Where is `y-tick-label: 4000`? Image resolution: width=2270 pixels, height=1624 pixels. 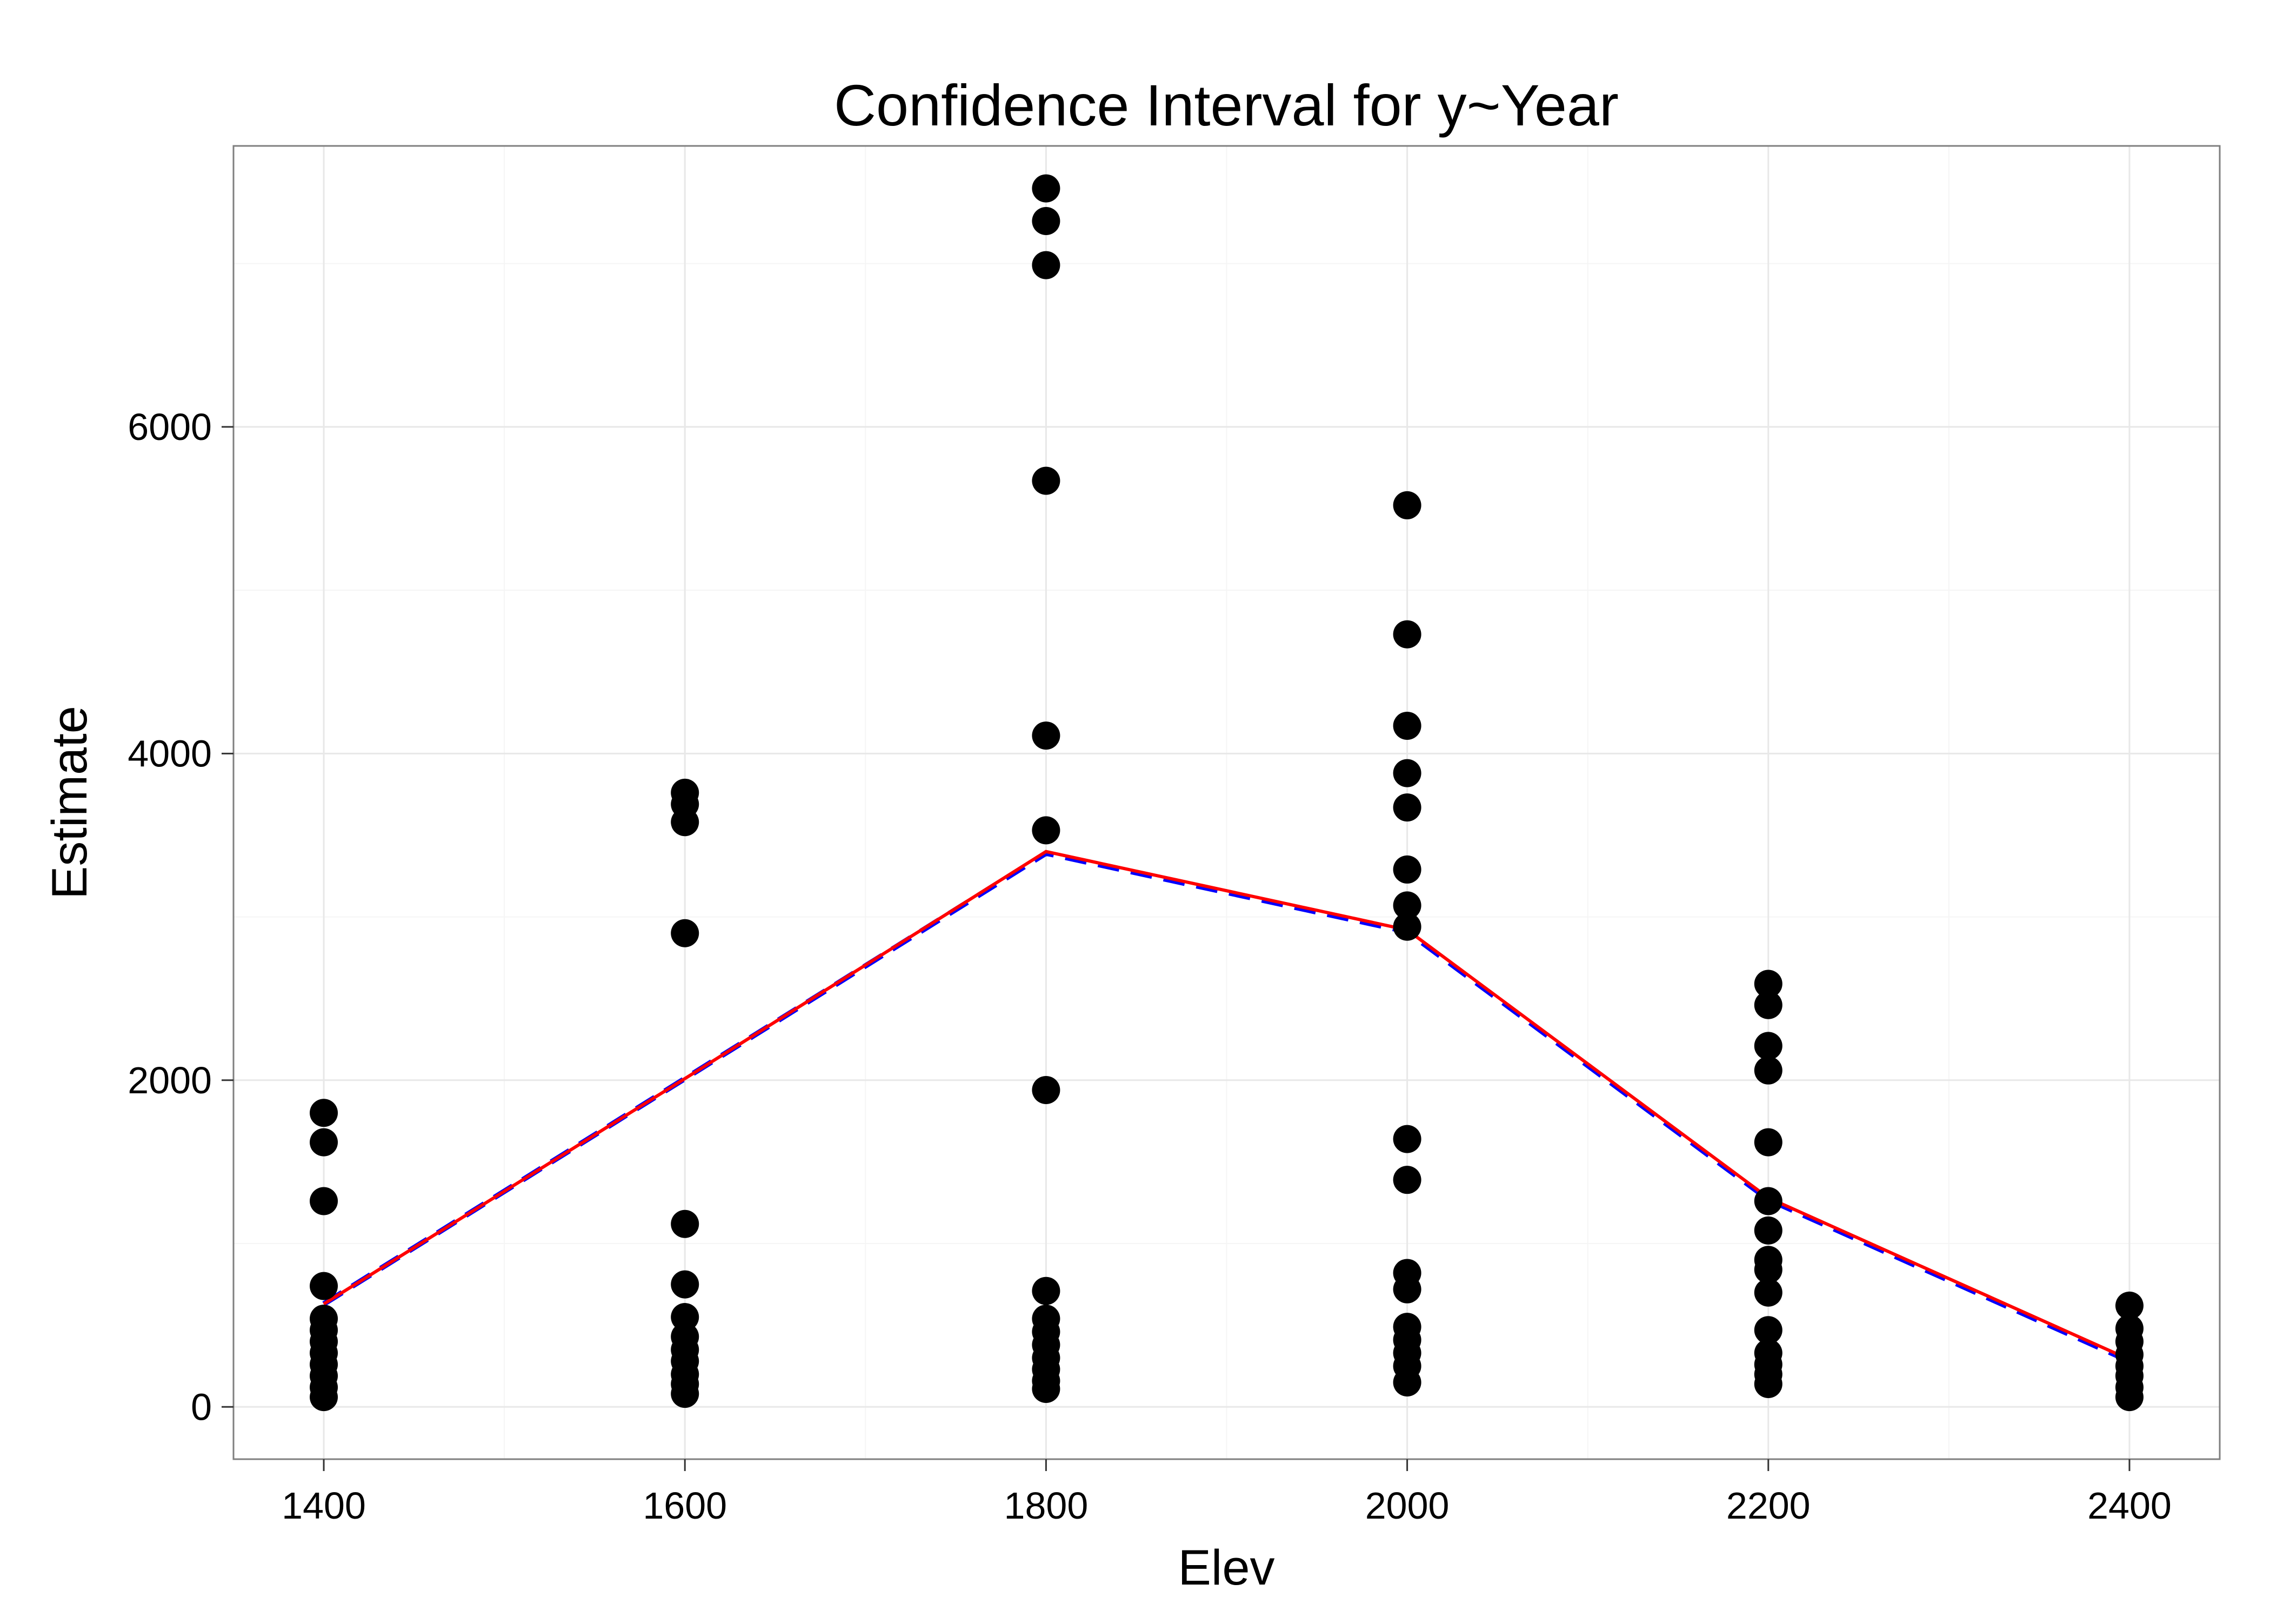
y-tick-label: 4000 is located at coordinates (170, 753).